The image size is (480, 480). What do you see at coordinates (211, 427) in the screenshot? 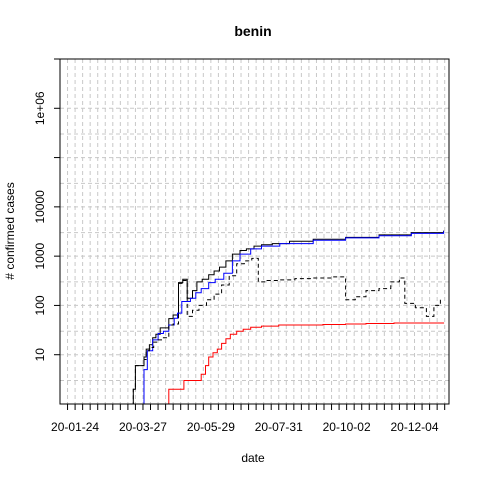
I see `x-tick-label: 20-05-29` at bounding box center [211, 427].